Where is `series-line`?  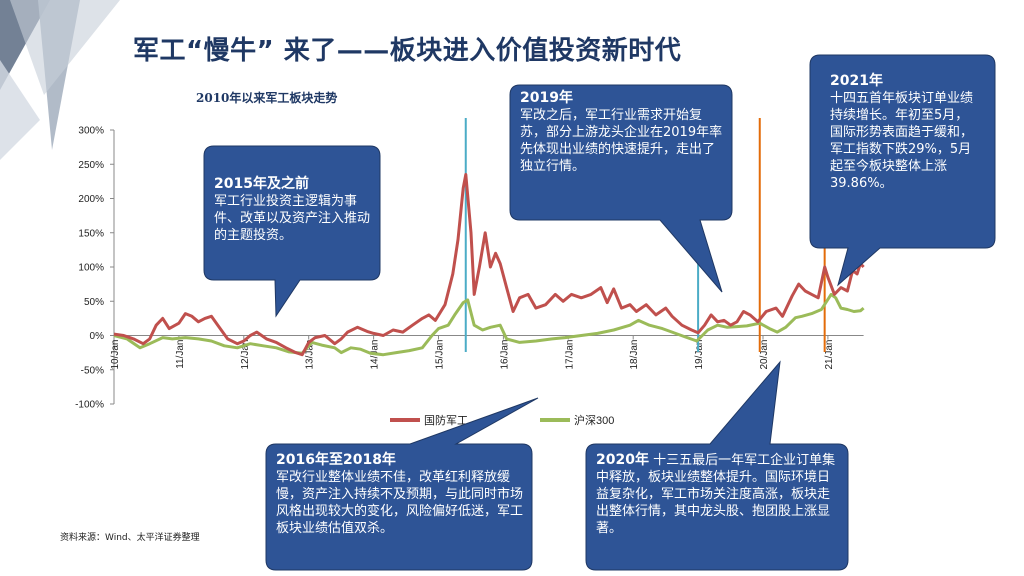 series-line is located at coordinates (489, 324).